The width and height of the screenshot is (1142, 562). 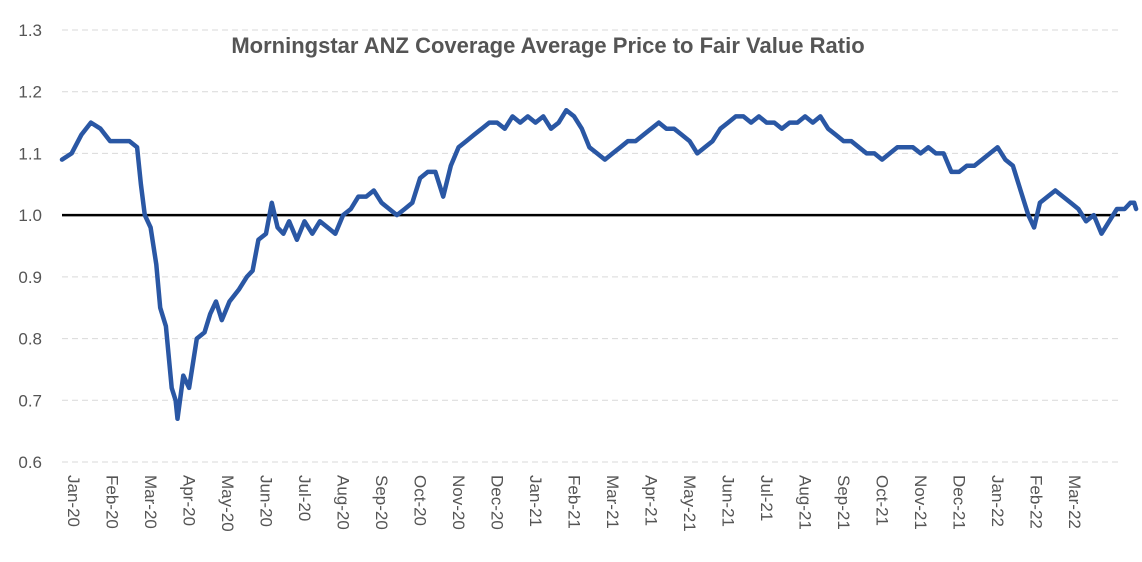 I want to click on x-tick-label: Jan-20, so click(x=73, y=501).